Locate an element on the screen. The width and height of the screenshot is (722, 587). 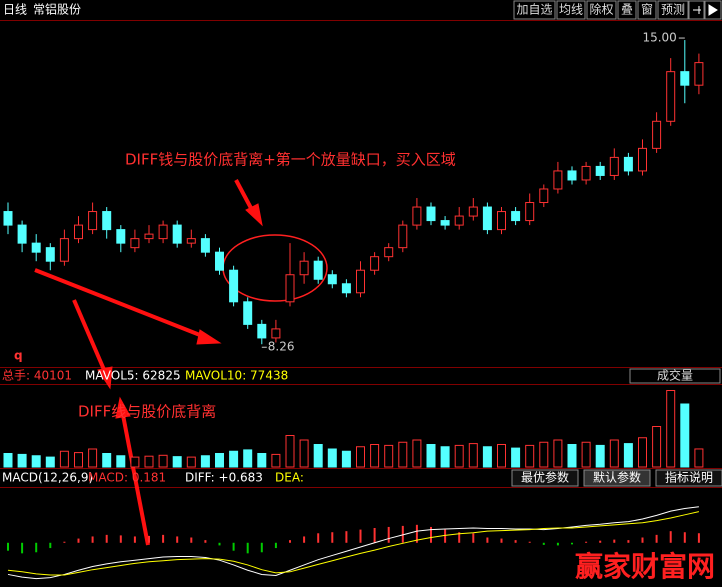
toolbar-button-label: 加自选 is located at coordinates (534, 10).